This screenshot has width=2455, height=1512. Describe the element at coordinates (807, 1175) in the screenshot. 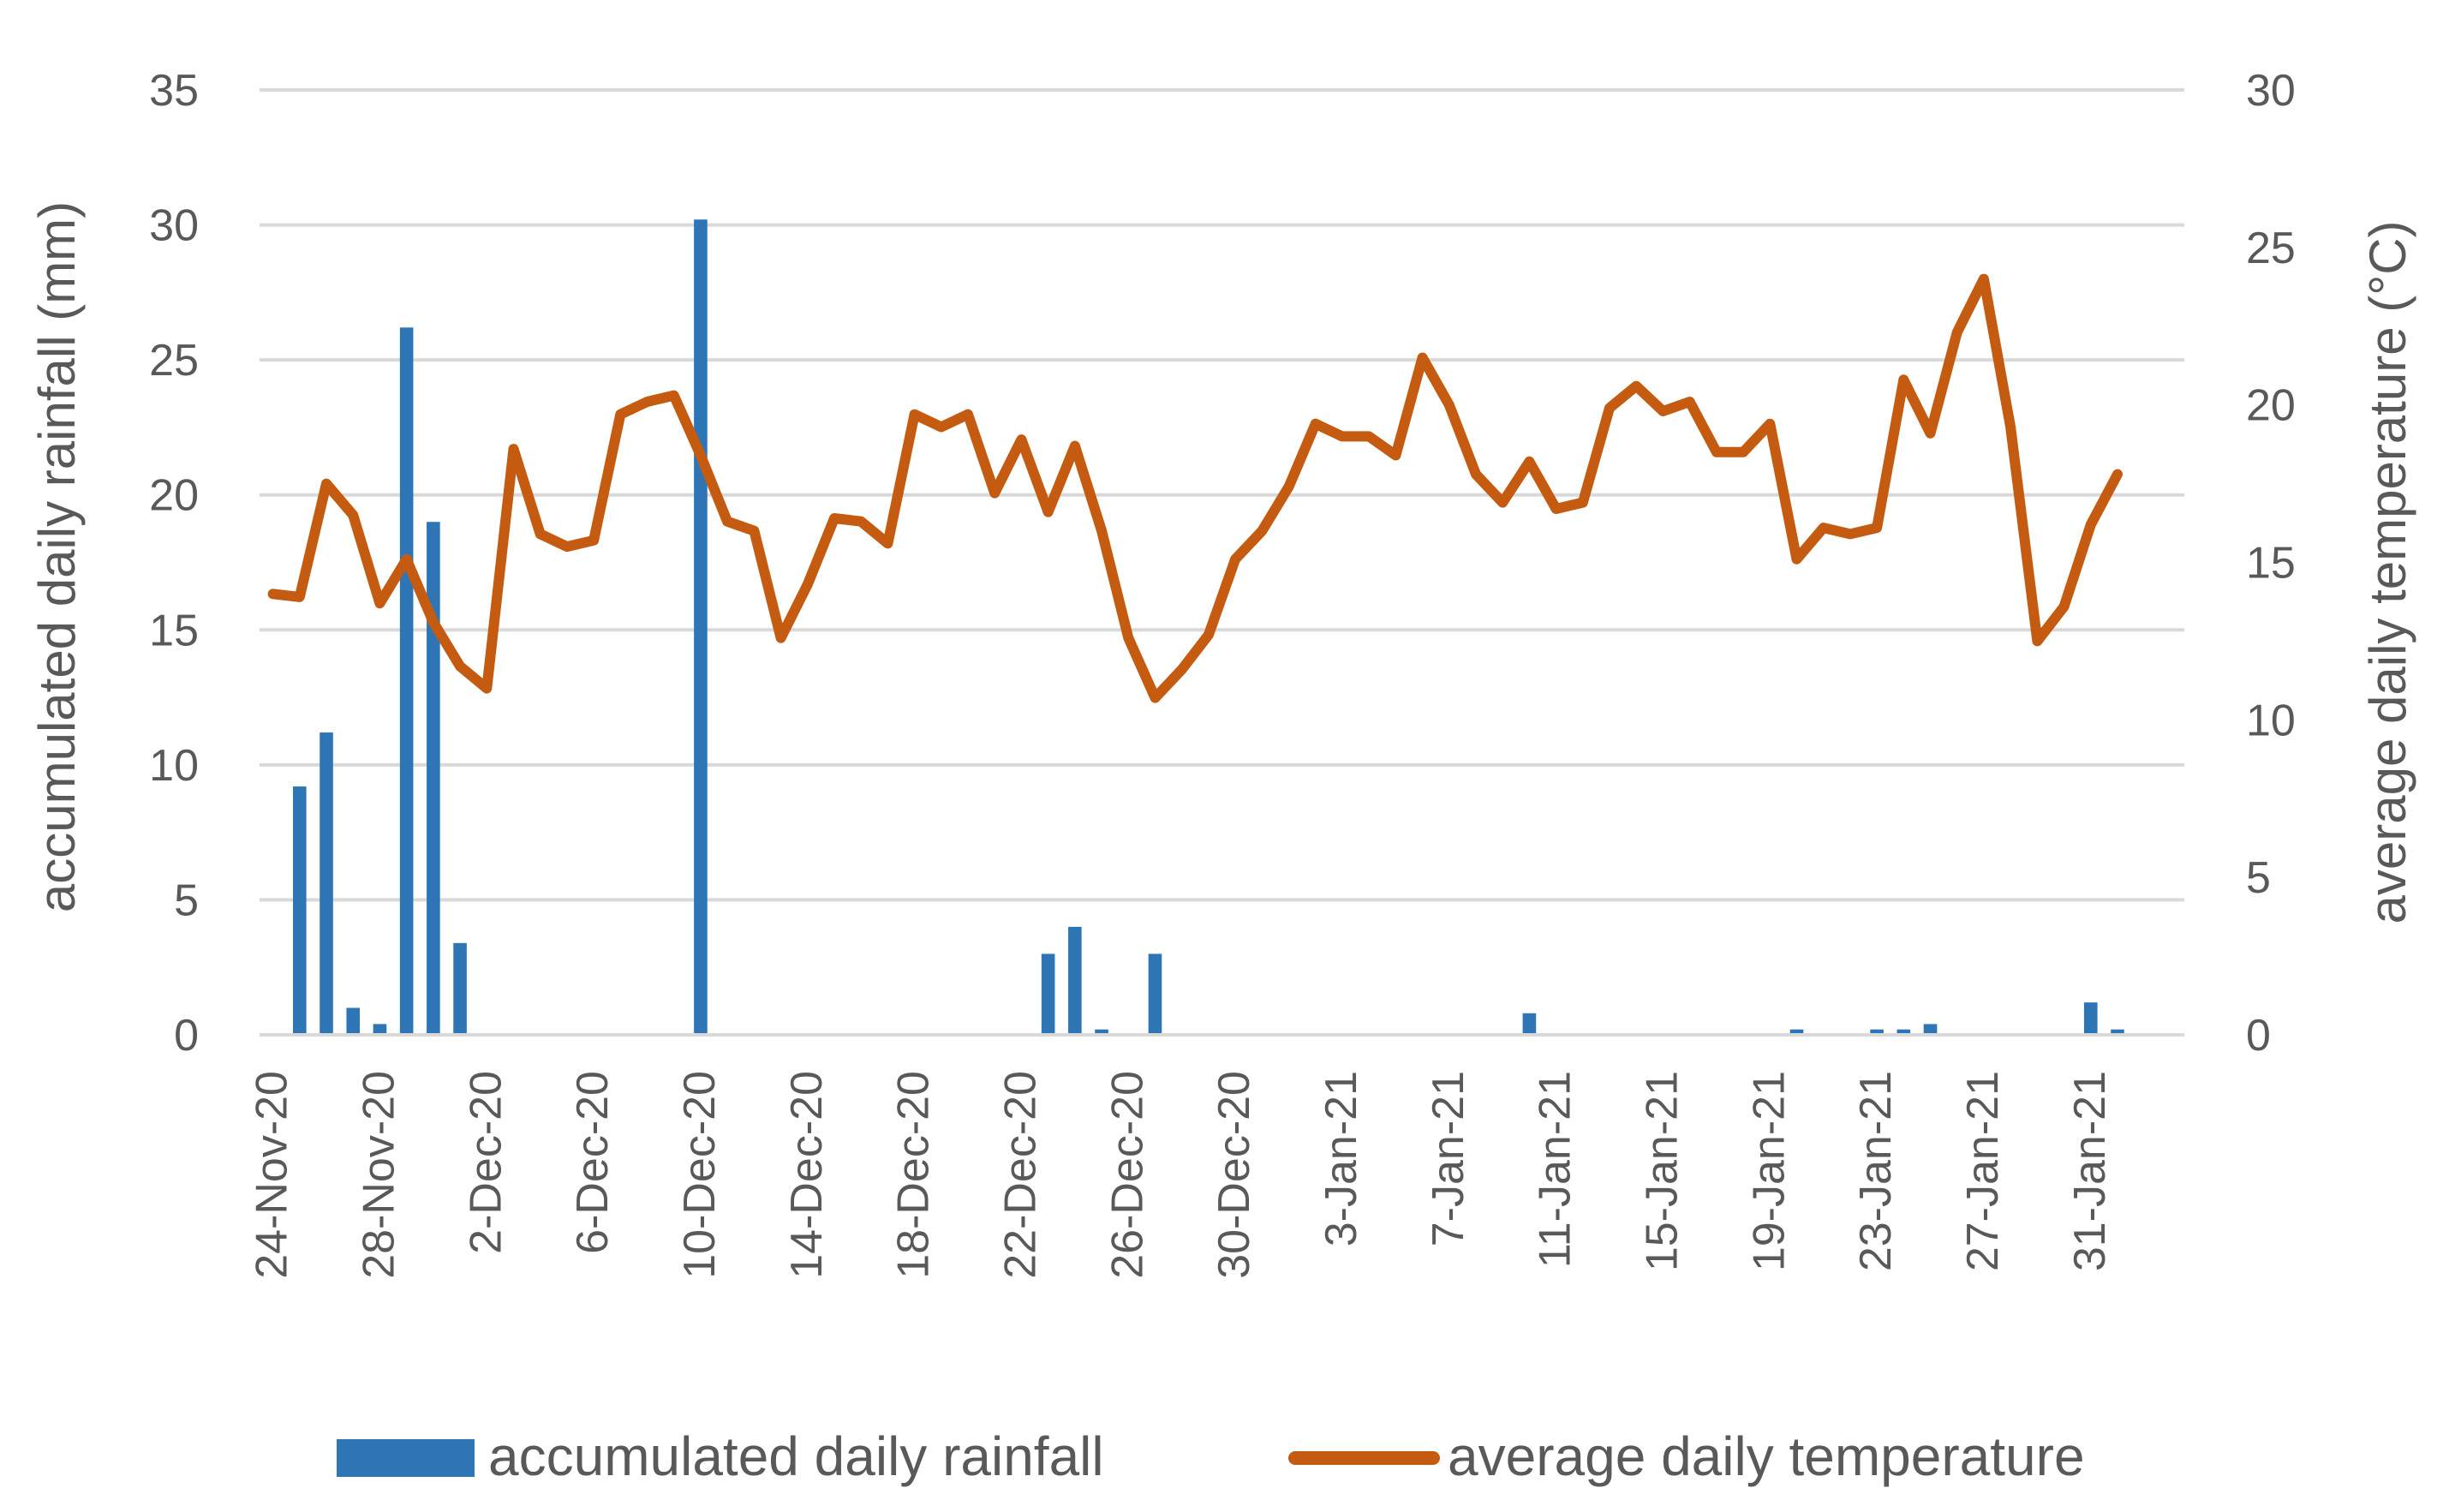

I see `x-tick-label: 14-Dec-20` at that location.